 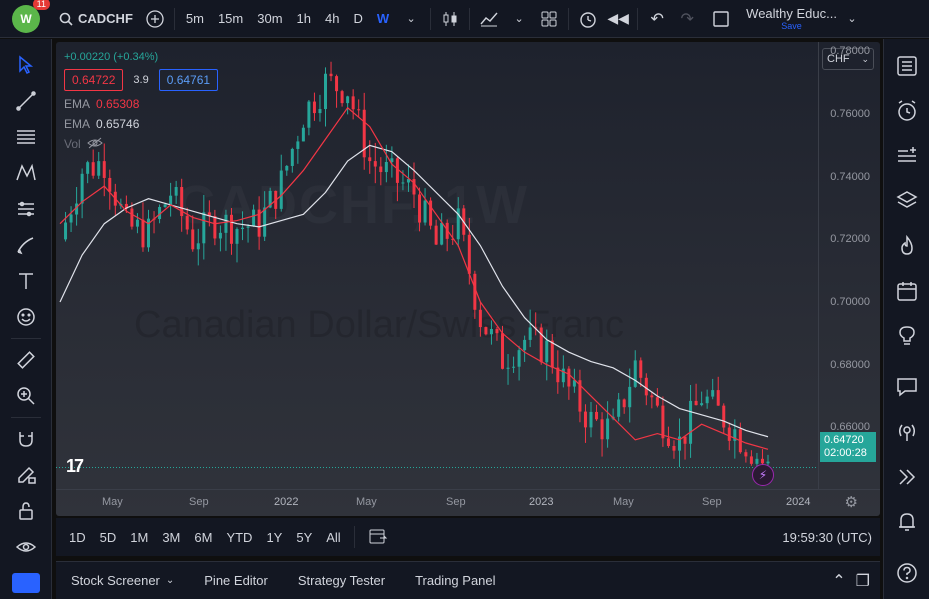 What do you see at coordinates (657, 19) in the screenshot?
I see `undo-button: ↶` at bounding box center [657, 19].